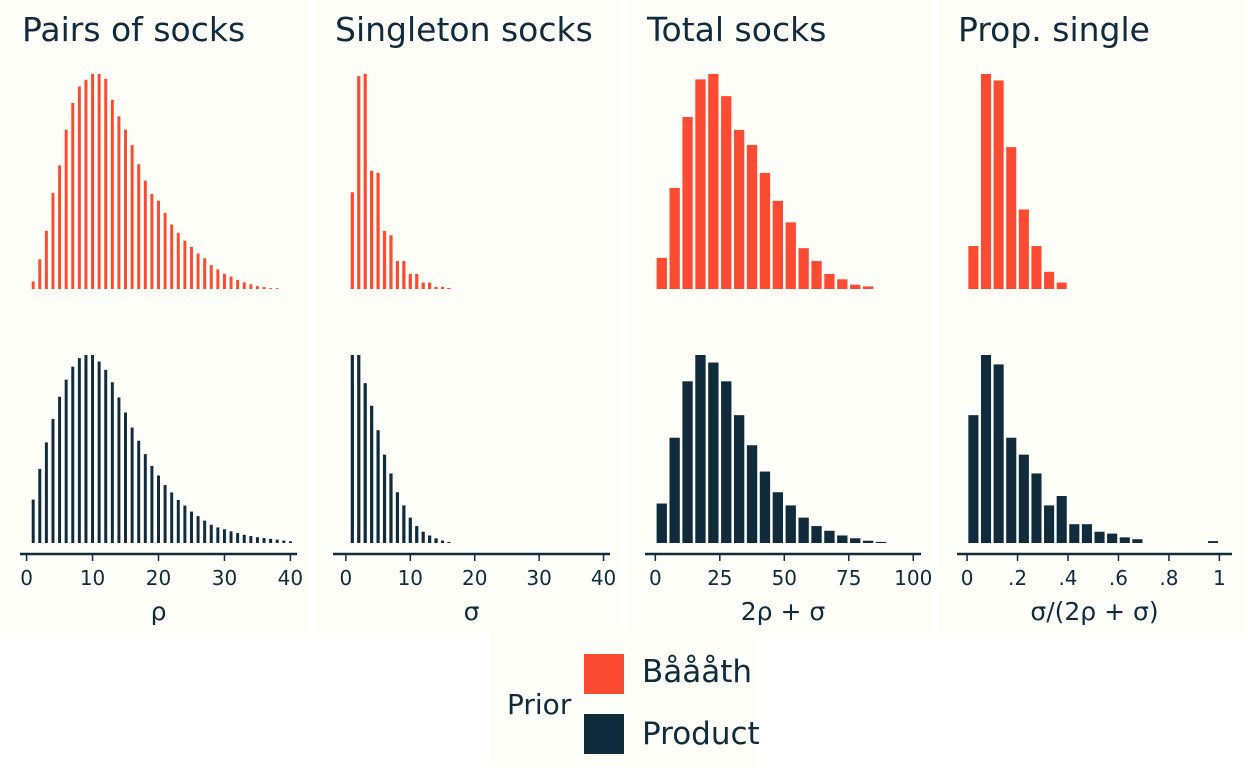 This screenshot has height=768, width=1248. Describe the element at coordinates (719, 578) in the screenshot. I see `panel-2-x-tick-label: 25` at that location.